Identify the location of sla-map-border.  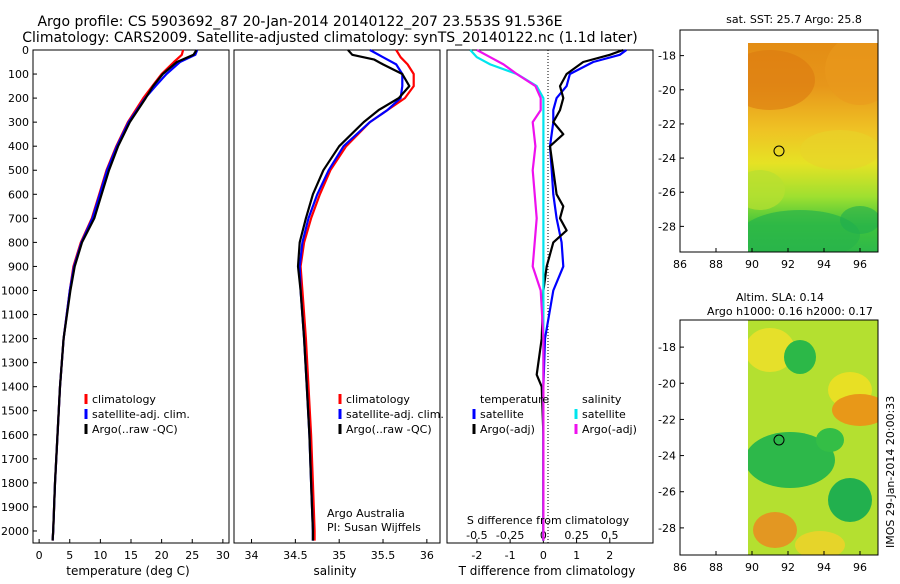
(779, 437).